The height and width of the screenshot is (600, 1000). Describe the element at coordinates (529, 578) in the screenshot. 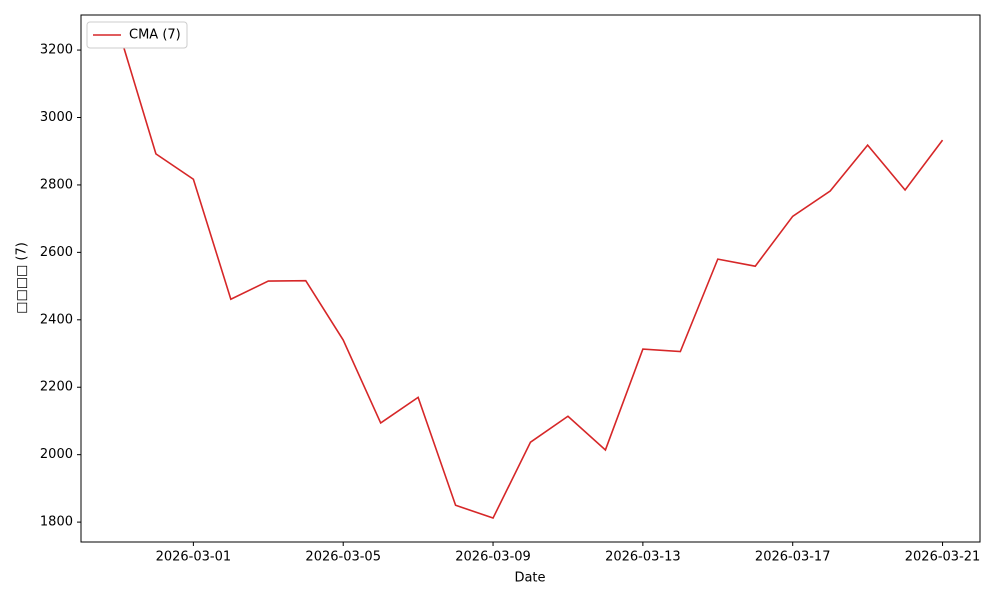

I see `x-axis-label: Date` at that location.